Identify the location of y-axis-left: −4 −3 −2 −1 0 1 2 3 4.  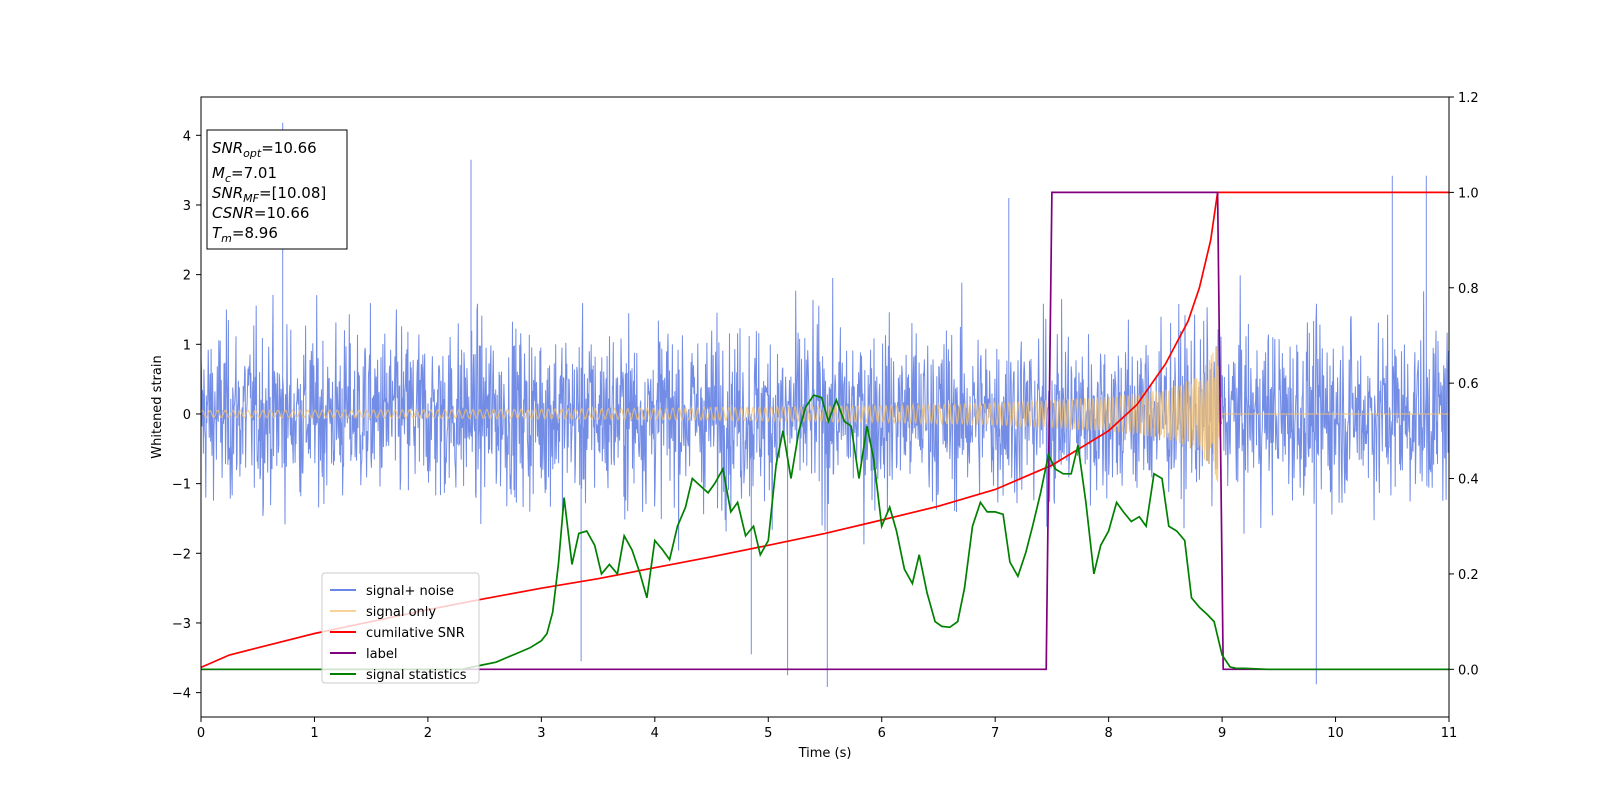
(186, 415).